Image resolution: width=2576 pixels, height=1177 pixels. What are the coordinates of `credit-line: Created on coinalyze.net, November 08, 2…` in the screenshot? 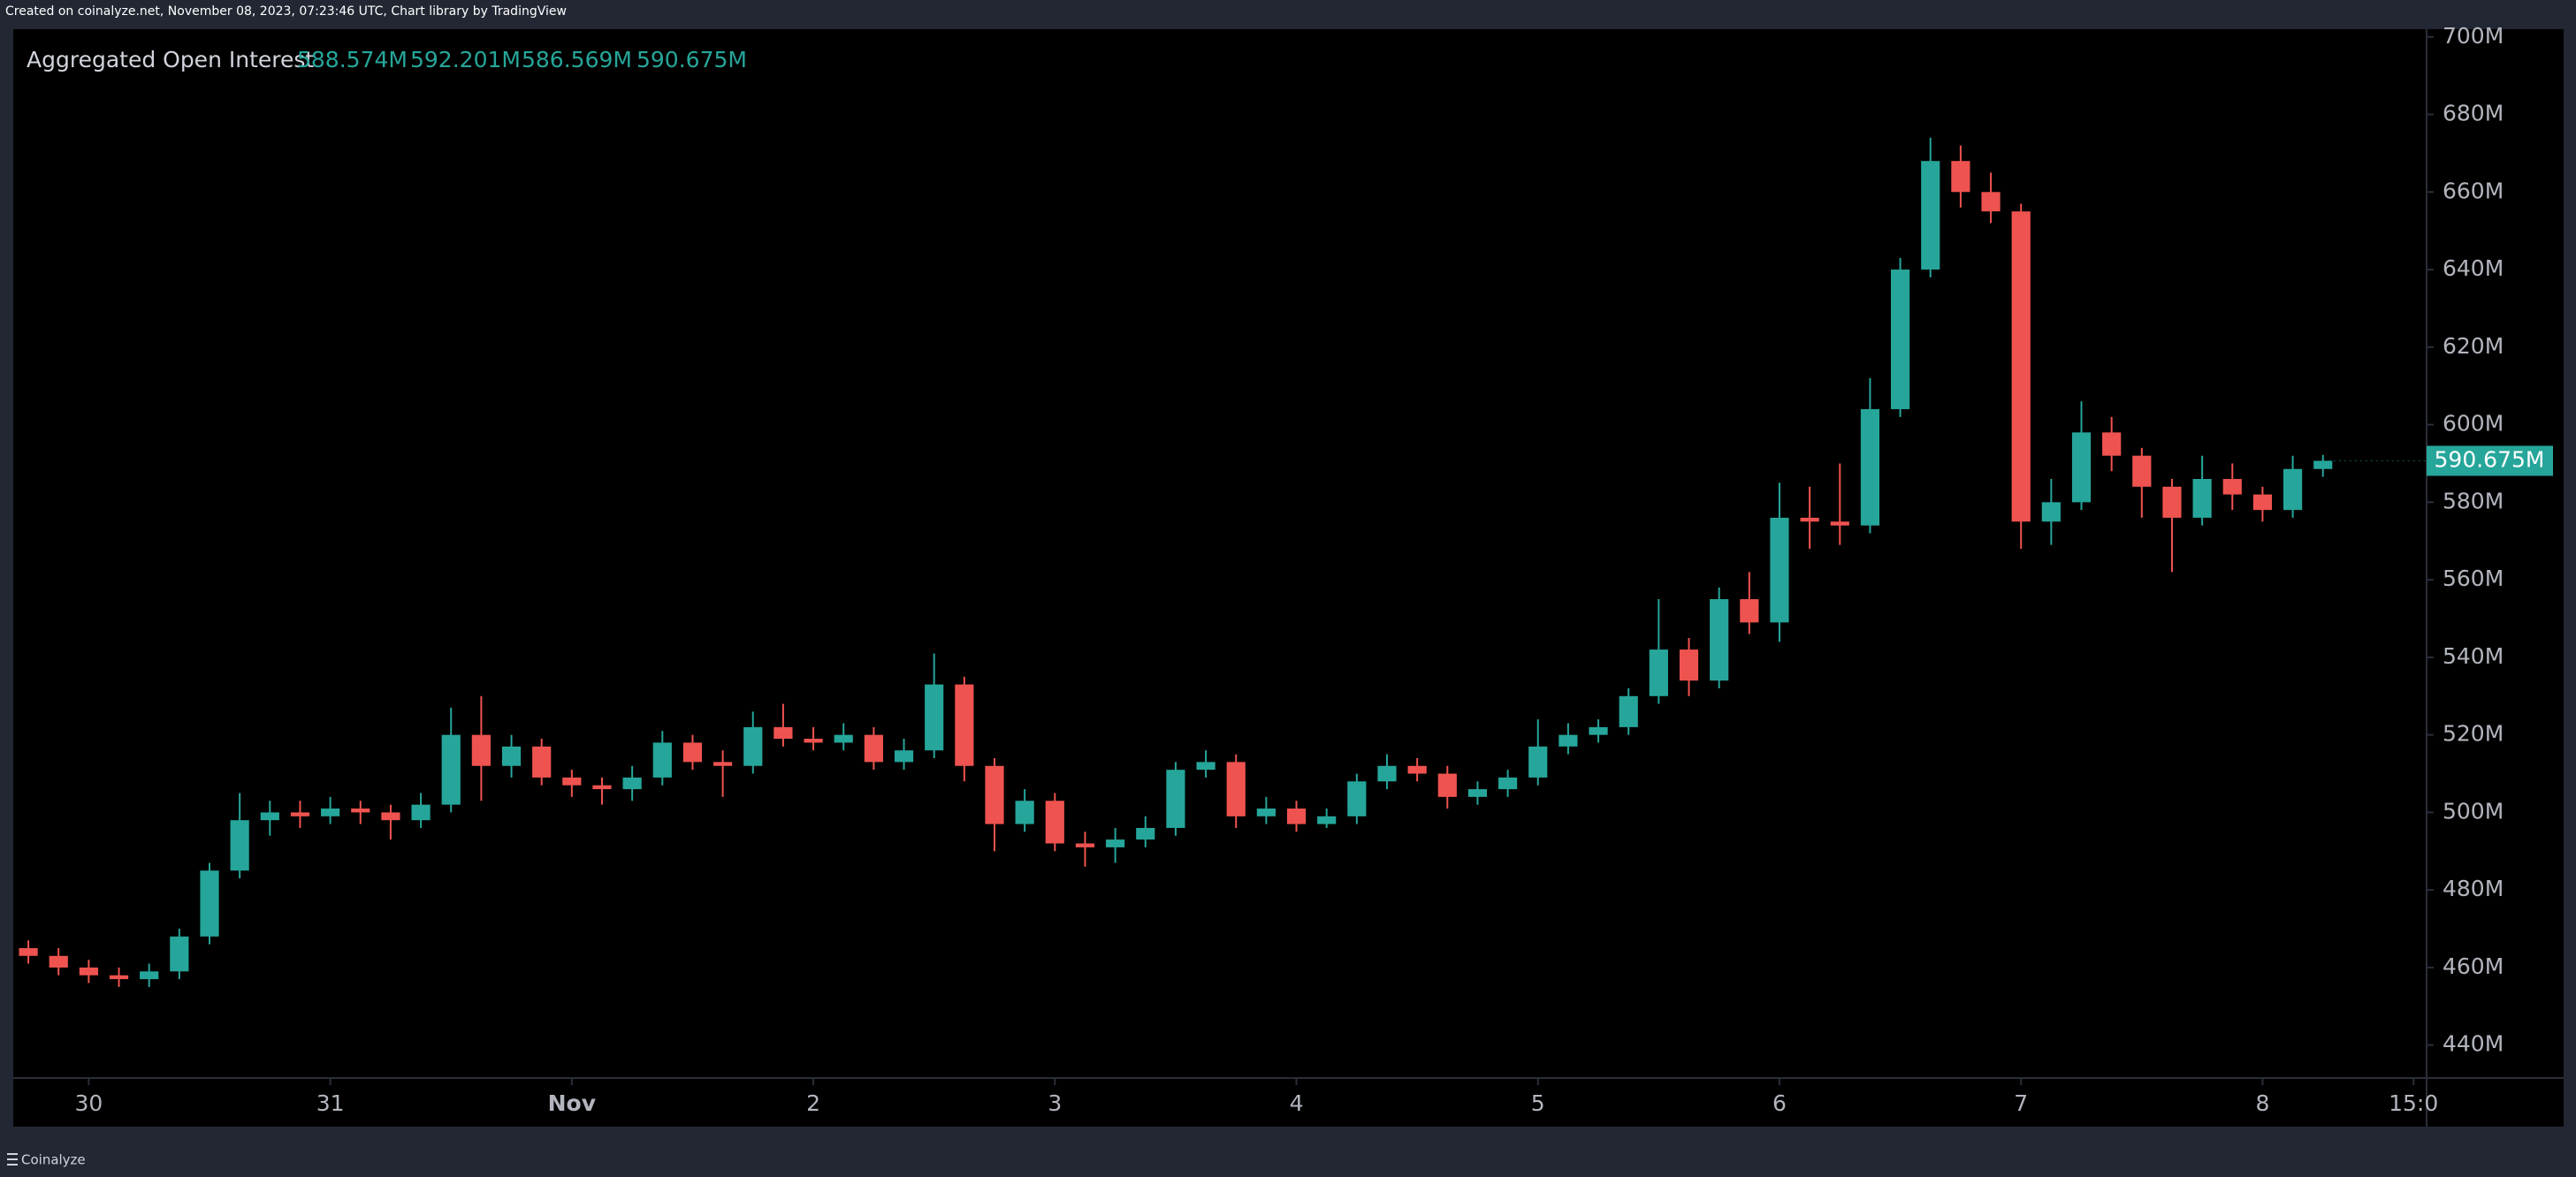 It's located at (286, 11).